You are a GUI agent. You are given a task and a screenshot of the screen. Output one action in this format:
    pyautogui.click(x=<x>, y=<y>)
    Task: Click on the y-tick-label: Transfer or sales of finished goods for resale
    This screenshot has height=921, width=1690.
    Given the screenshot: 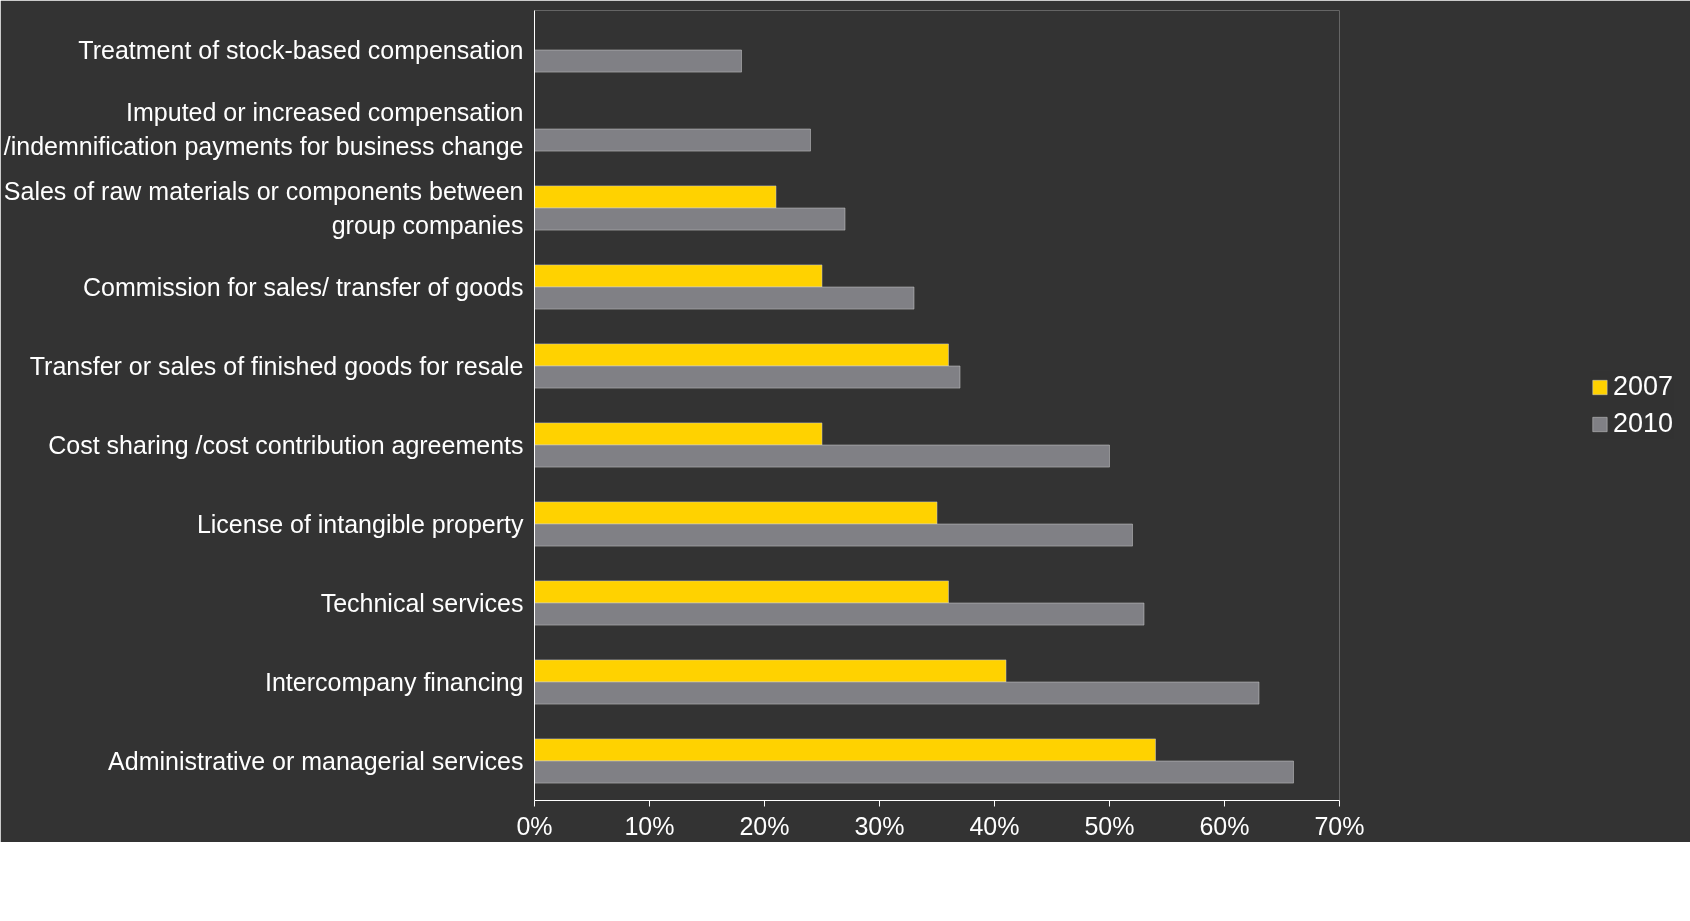 What is the action you would take?
    pyautogui.click(x=276, y=366)
    